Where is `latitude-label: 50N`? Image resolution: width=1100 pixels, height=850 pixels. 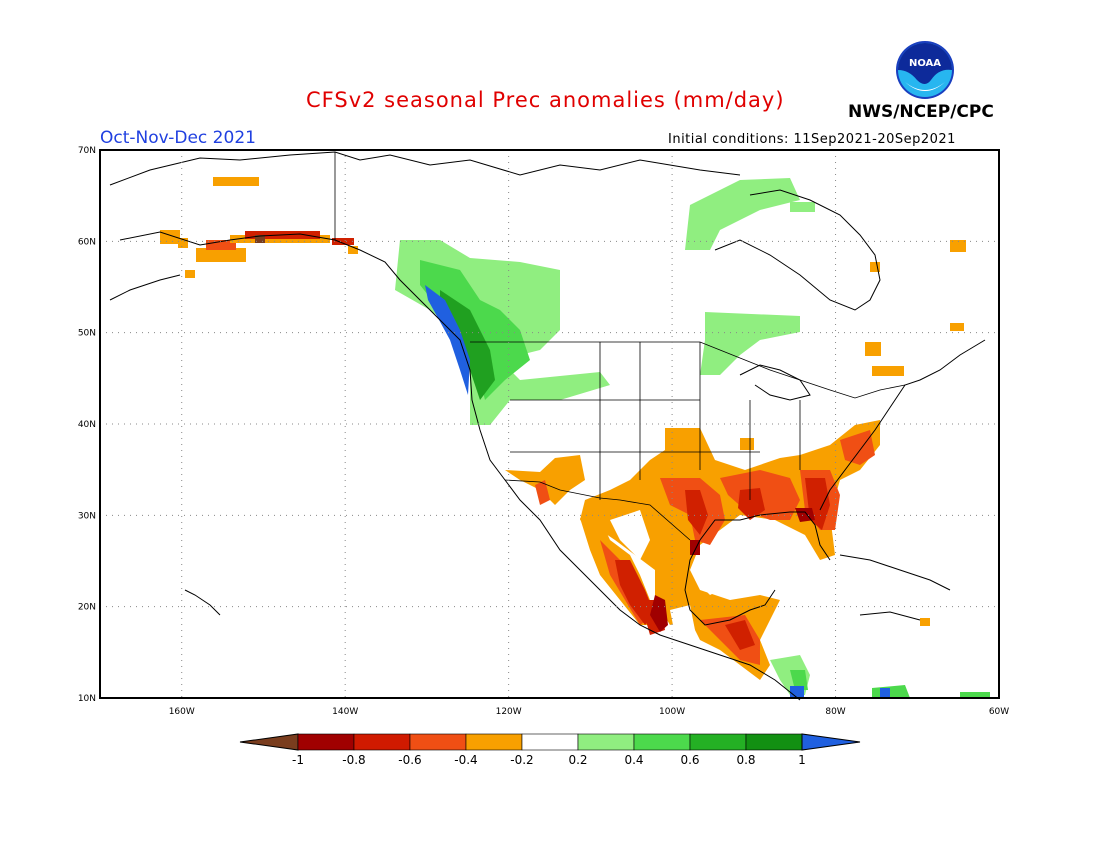
latitude-label: 50N is located at coordinates (87, 334).